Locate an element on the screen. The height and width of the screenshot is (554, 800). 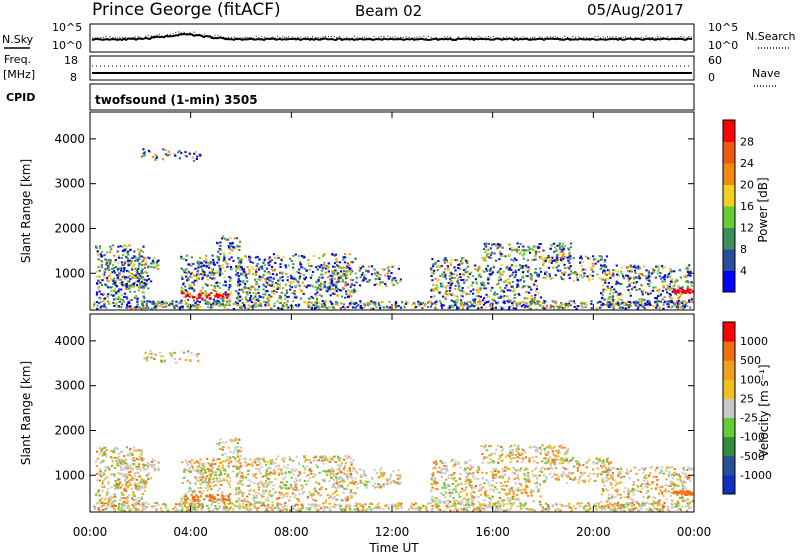
freq-left-tick-top: 18 is located at coordinates (71, 60).